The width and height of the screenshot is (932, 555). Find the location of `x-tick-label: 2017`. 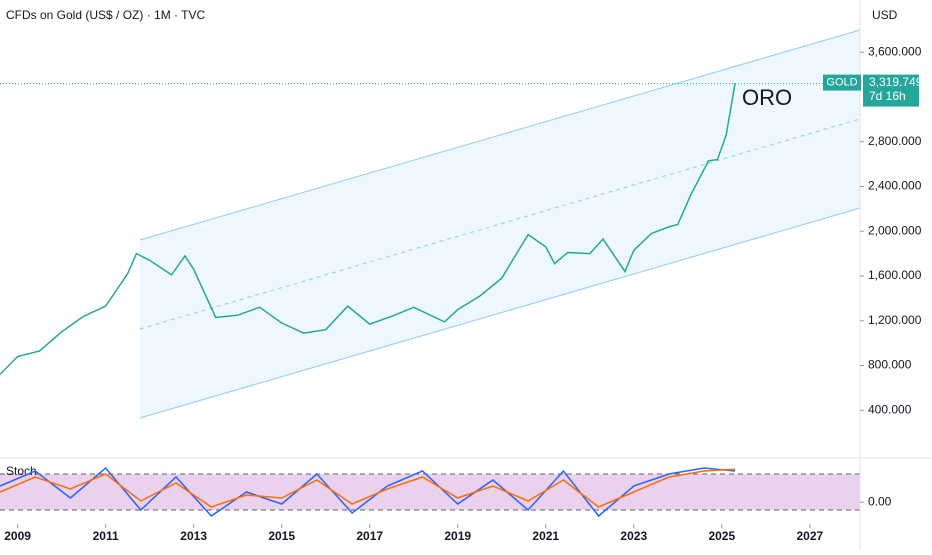

x-tick-label: 2017 is located at coordinates (369, 536).